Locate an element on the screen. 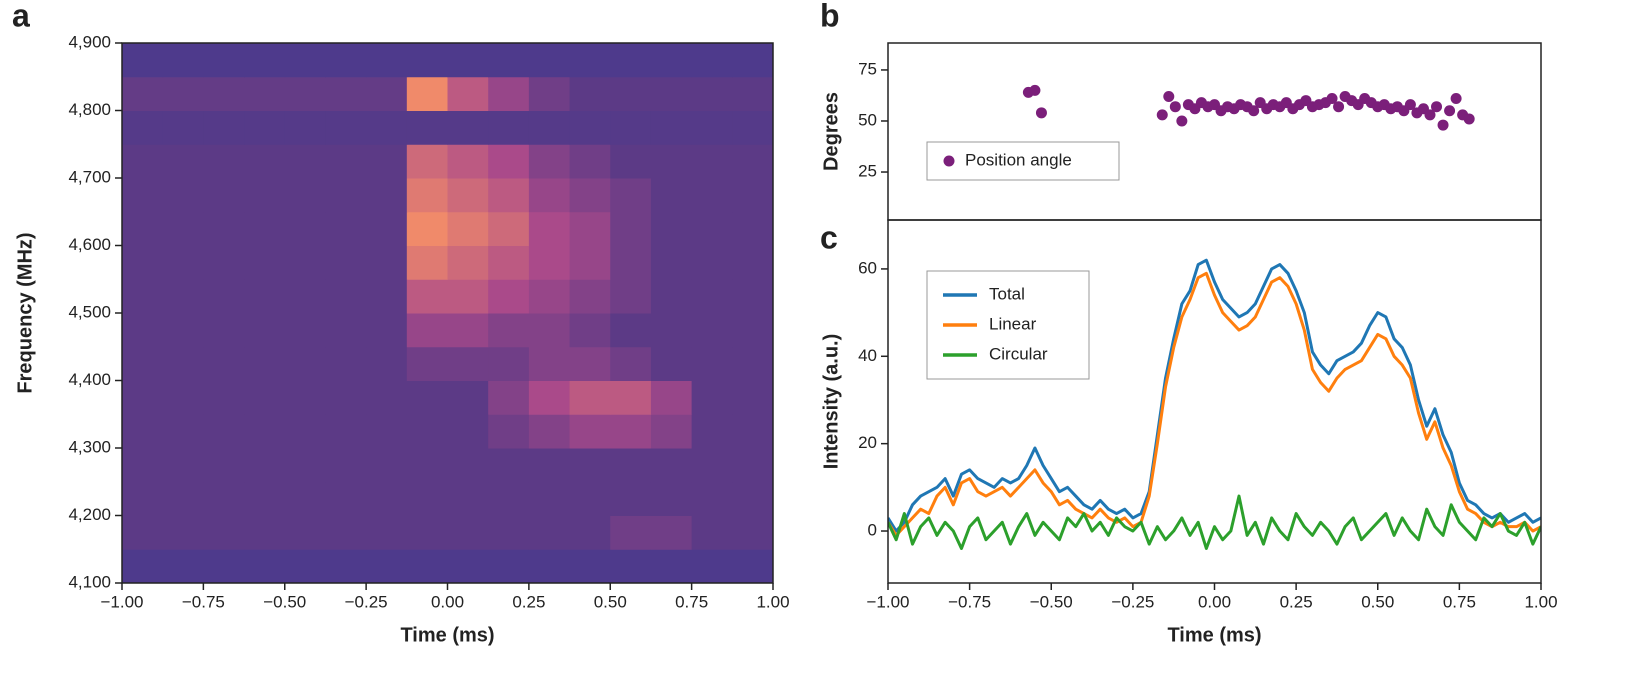  y-tick-label: 25 is located at coordinates (867, 171).